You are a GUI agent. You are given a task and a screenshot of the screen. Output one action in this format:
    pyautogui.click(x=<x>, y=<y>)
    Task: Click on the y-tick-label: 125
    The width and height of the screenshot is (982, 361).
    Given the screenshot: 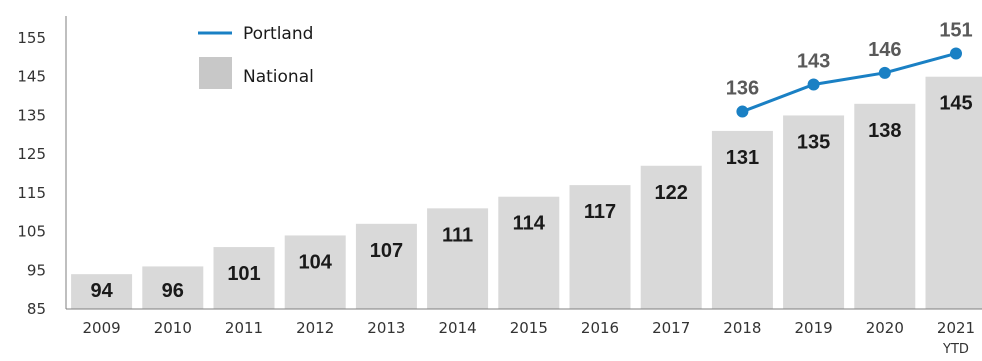 What is the action you would take?
    pyautogui.click(x=31, y=154)
    